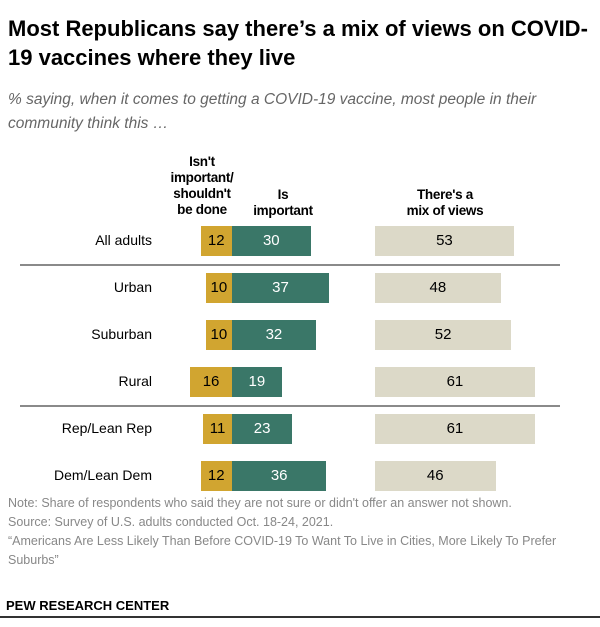 This screenshot has width=600, height=627. I want to click on value-is-important: 23, so click(262, 428).